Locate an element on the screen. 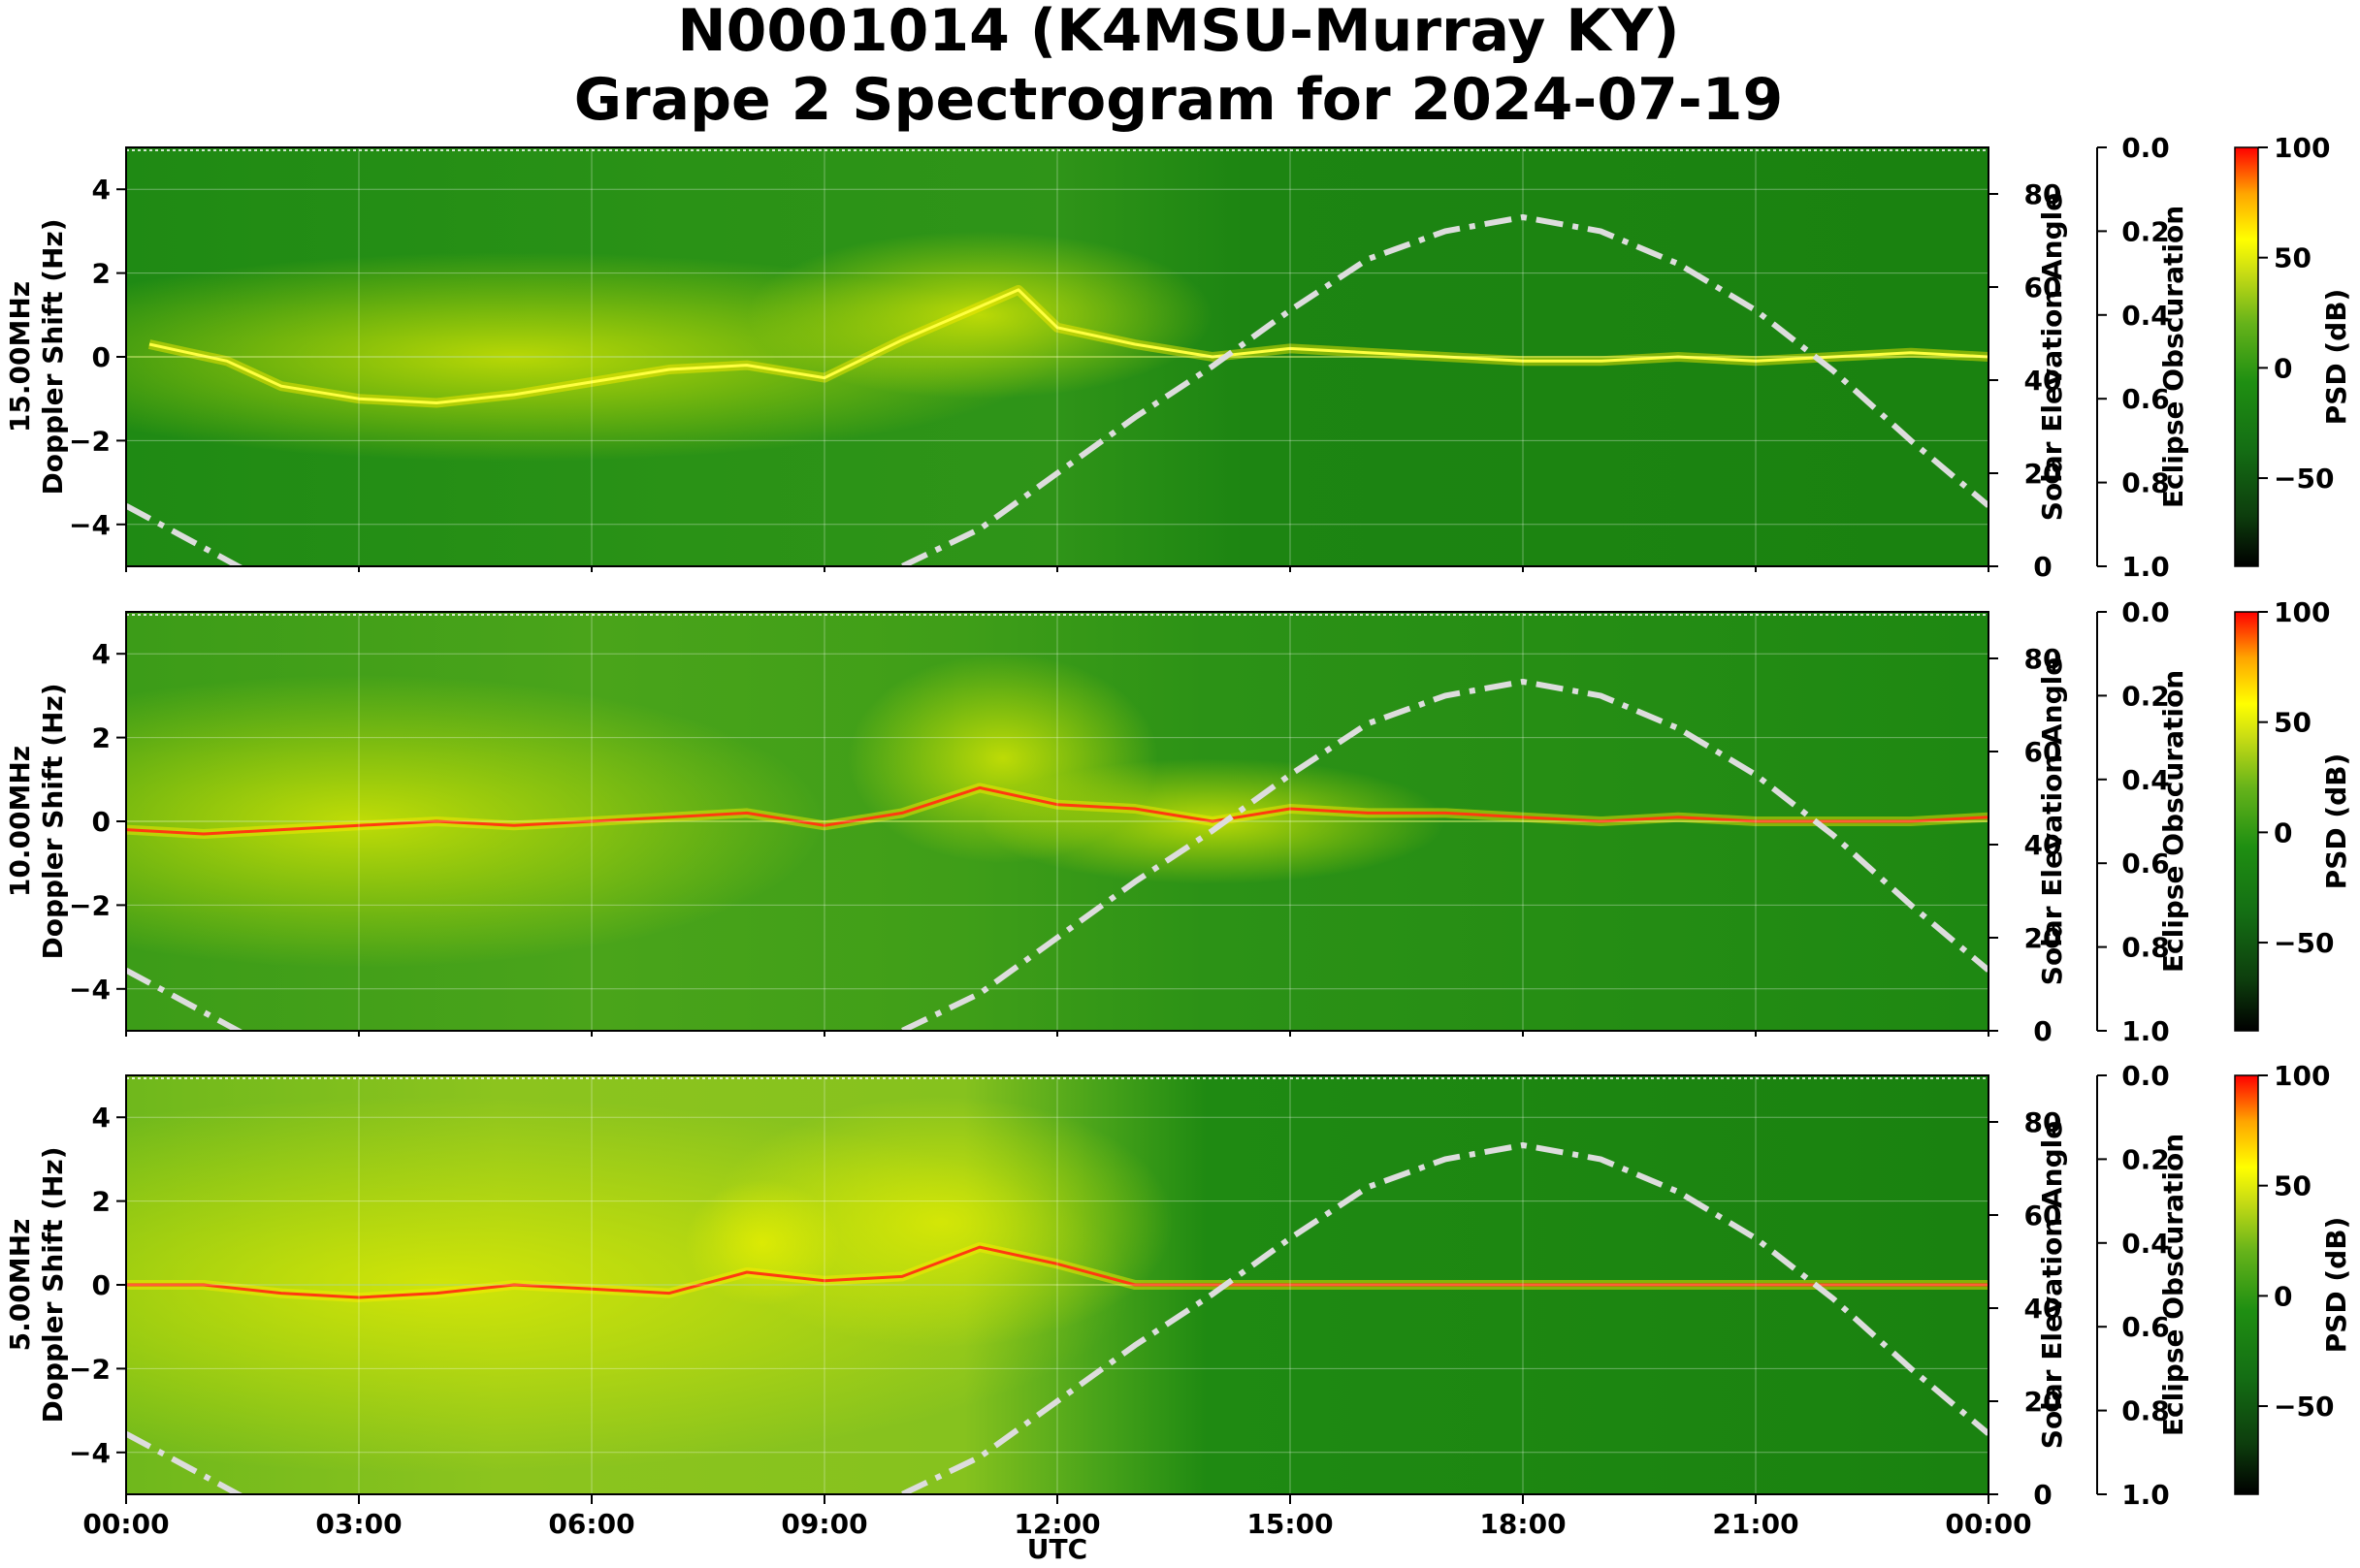 The image size is (2360, 1568). x-axis-label: UTC is located at coordinates (1057, 1548).